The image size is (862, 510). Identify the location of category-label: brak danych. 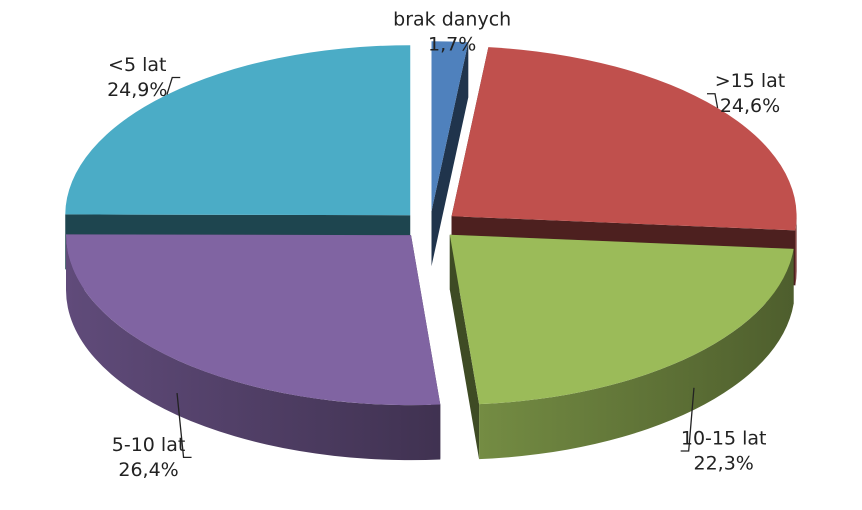
(452, 20).